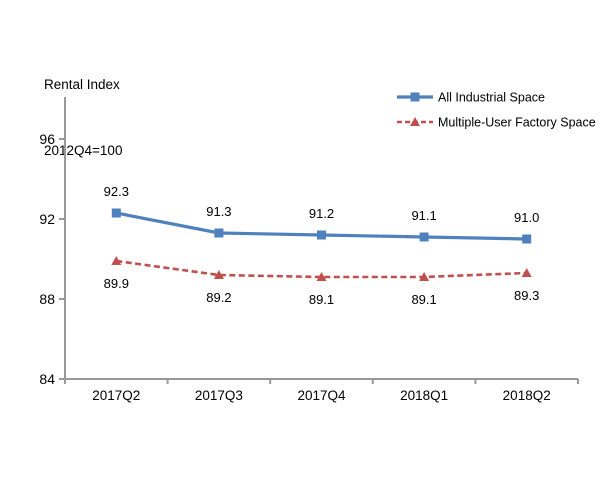 Image resolution: width=601 pixels, height=483 pixels. What do you see at coordinates (218, 211) in the screenshot?
I see `data-label-all-industrial-space: 91.3` at bounding box center [218, 211].